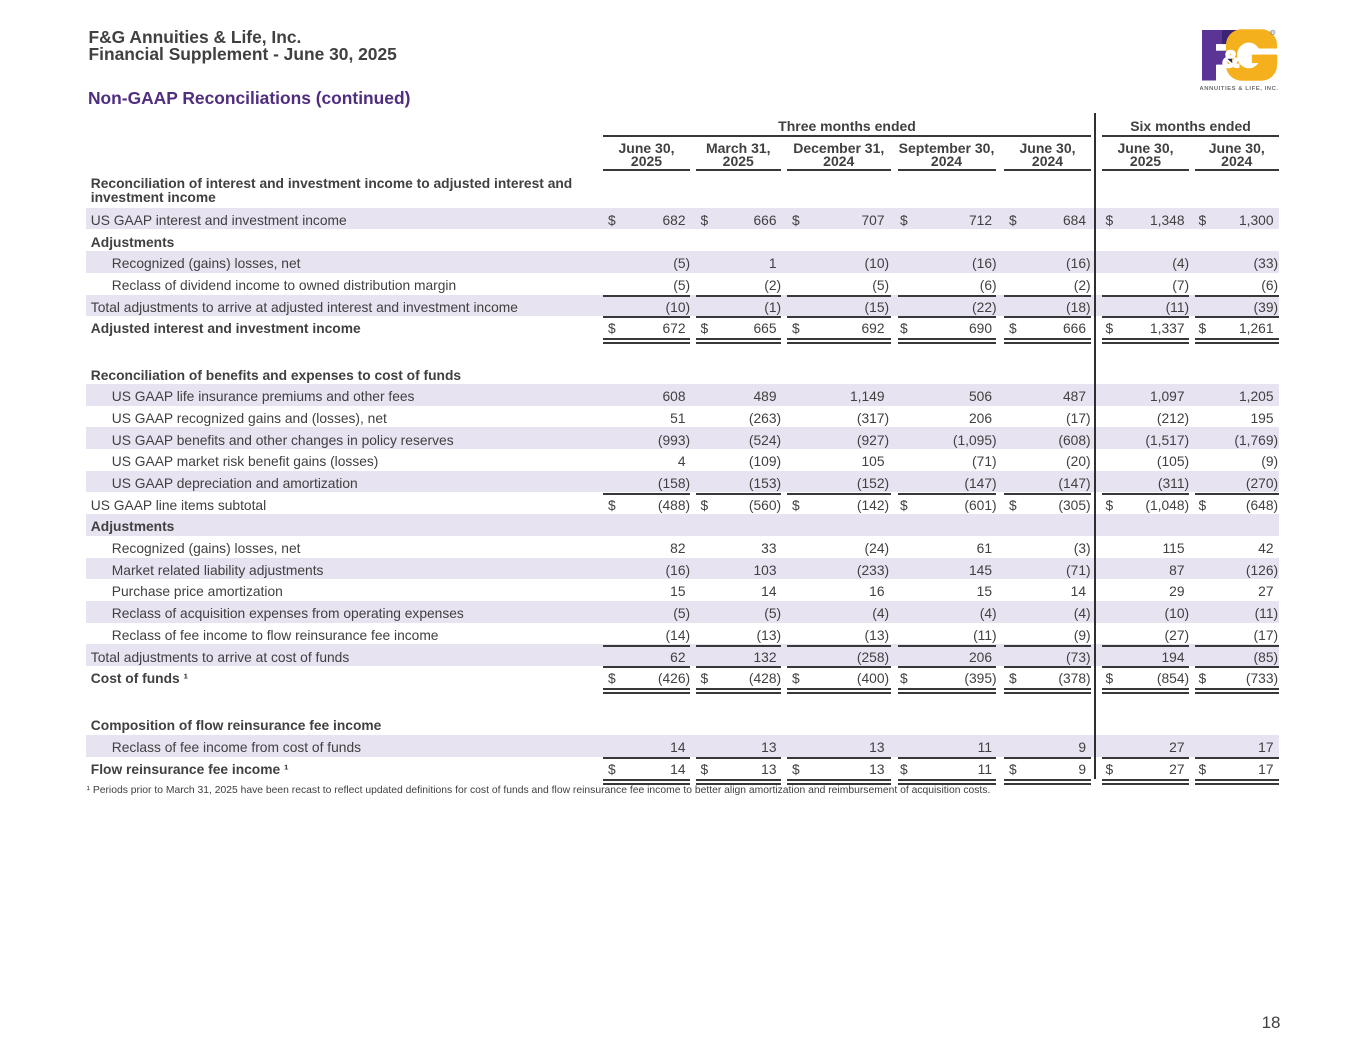 The width and height of the screenshot is (1365, 1055). Describe the element at coordinates (1239, 89) in the screenshot. I see `svg-text: ANNUITIES & LIFE, INC.` at that location.